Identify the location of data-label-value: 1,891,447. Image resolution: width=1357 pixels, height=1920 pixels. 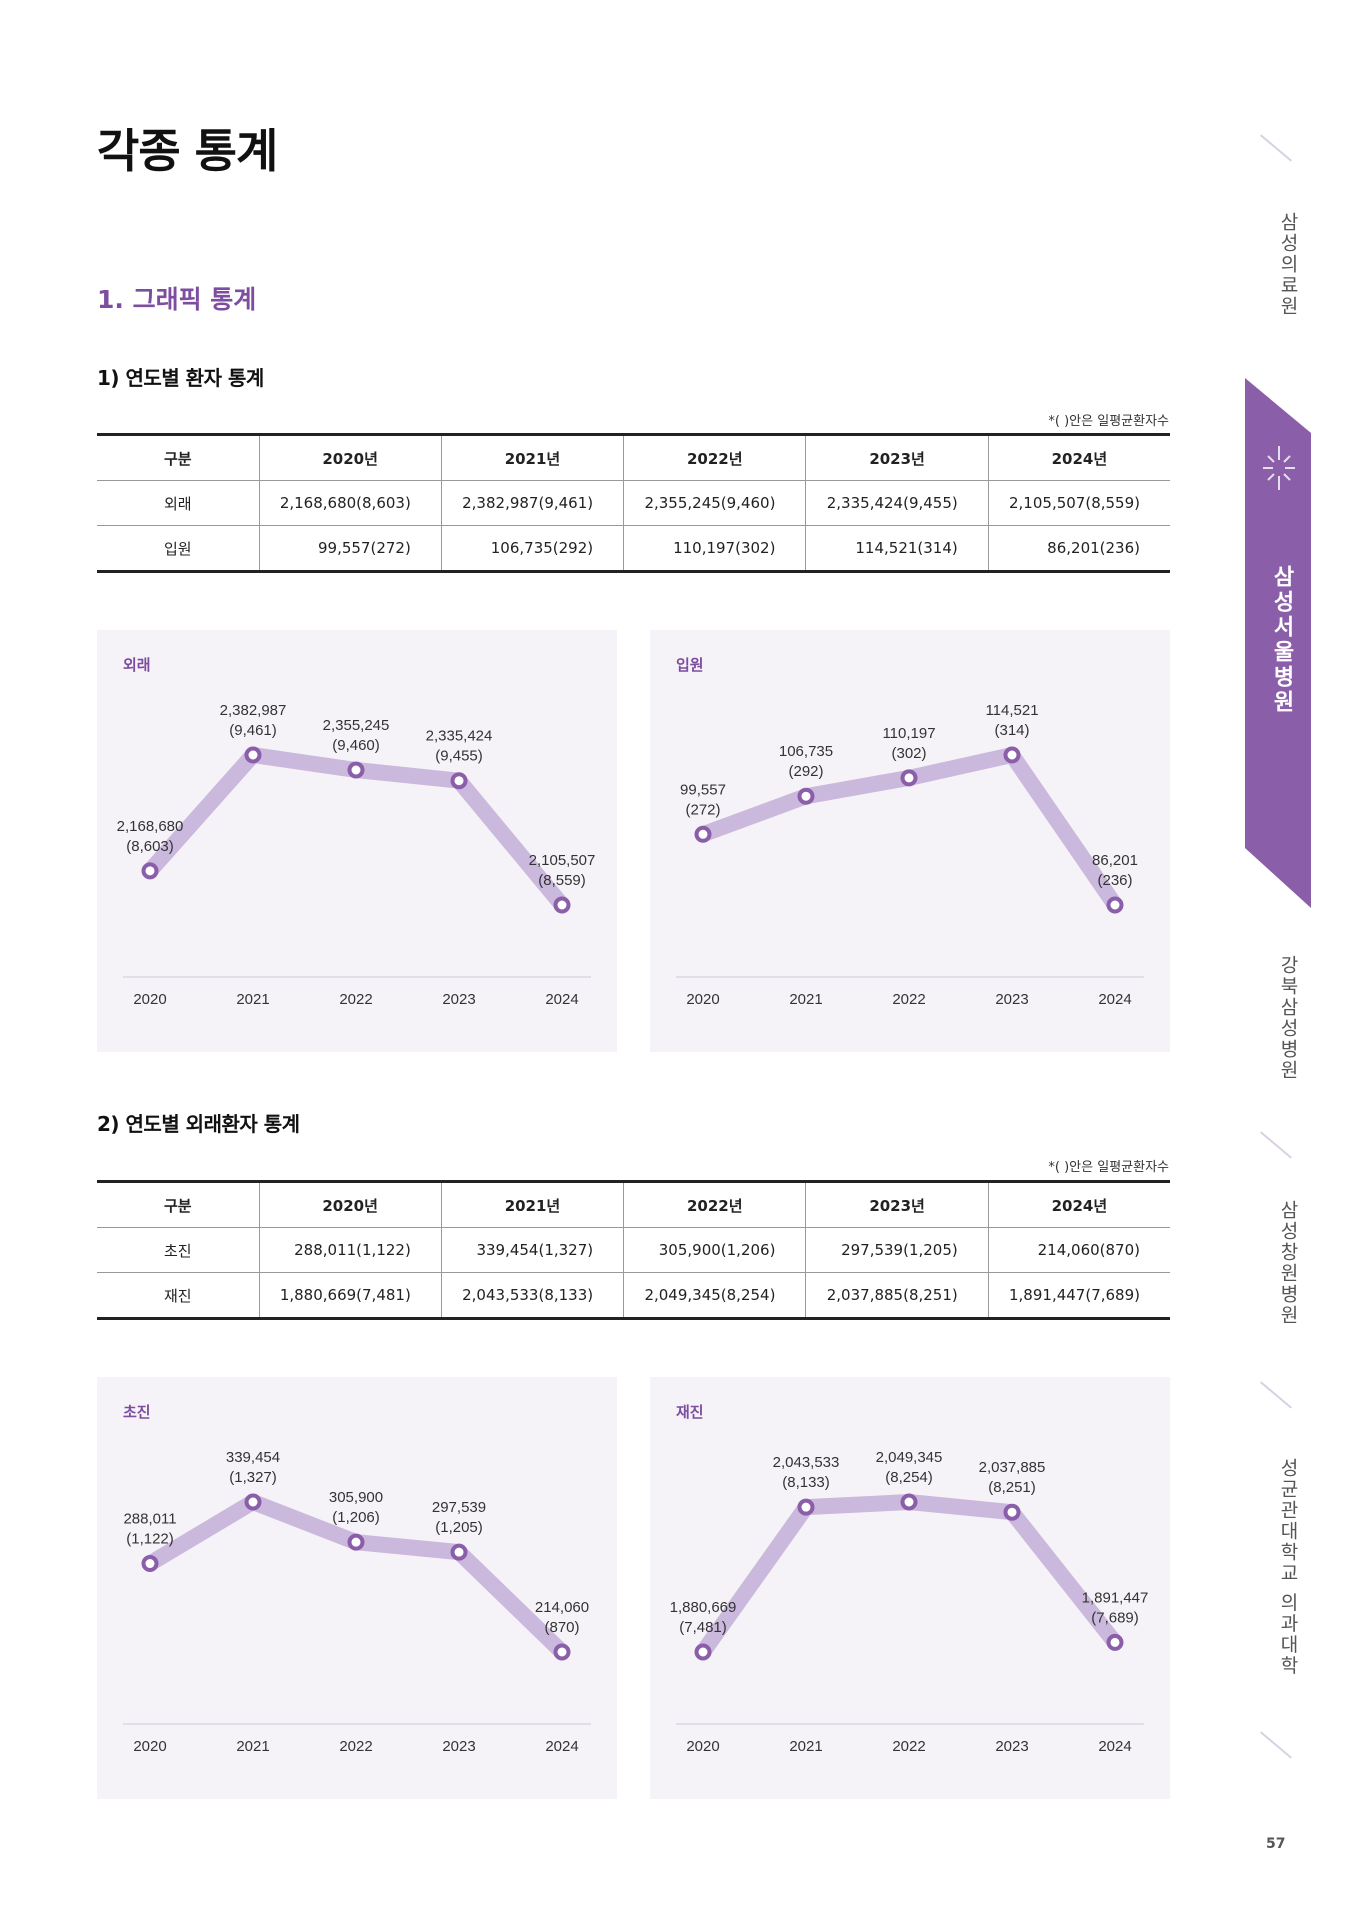
(1115, 1597).